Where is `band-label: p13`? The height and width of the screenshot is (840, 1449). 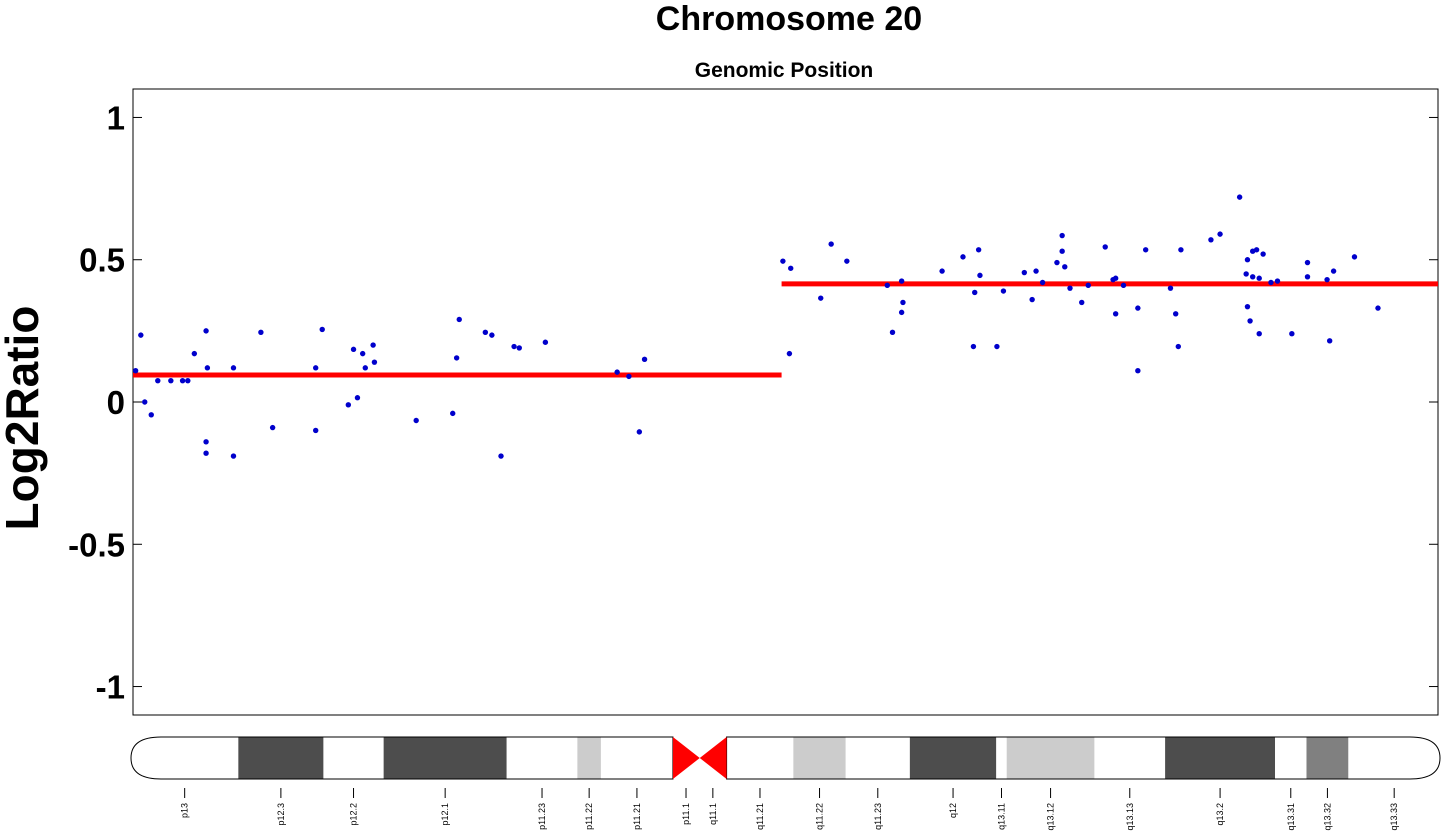
band-label: p13 is located at coordinates (185, 810).